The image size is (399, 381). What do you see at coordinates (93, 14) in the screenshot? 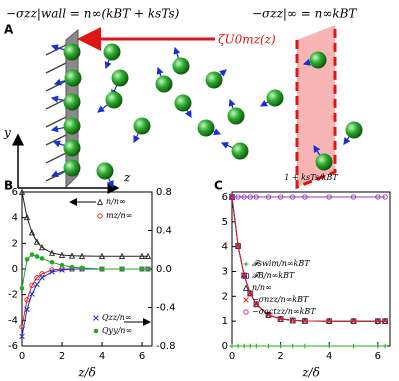
I see `wall-equation: −σzz|wall = n∞(kBT + ksTs)` at bounding box center [93, 14].